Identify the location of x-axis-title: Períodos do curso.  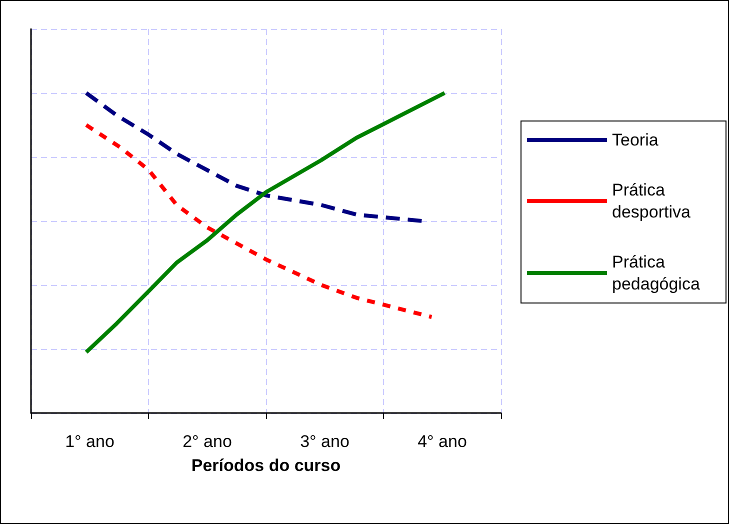
(266, 465).